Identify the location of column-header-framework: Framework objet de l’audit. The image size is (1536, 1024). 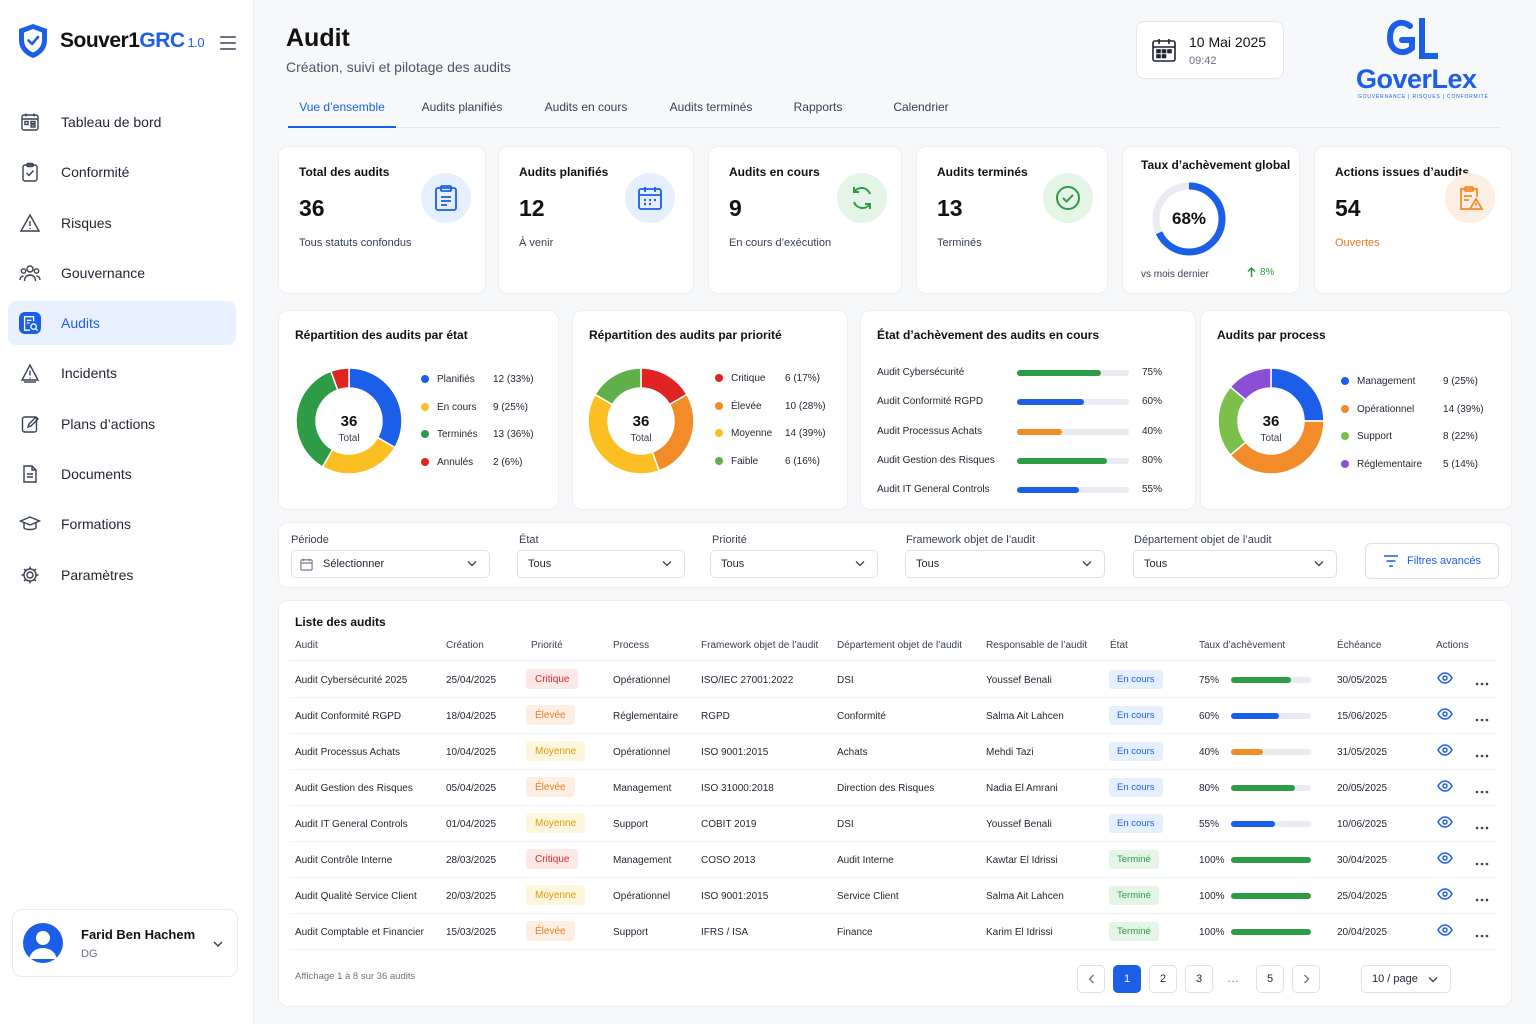
(760, 645).